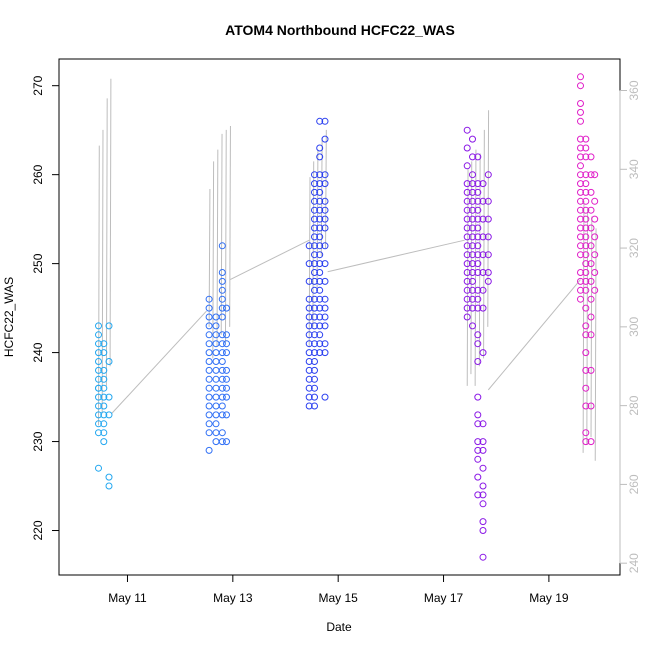  I want to click on x-tick-label: May 19, so click(549, 598).